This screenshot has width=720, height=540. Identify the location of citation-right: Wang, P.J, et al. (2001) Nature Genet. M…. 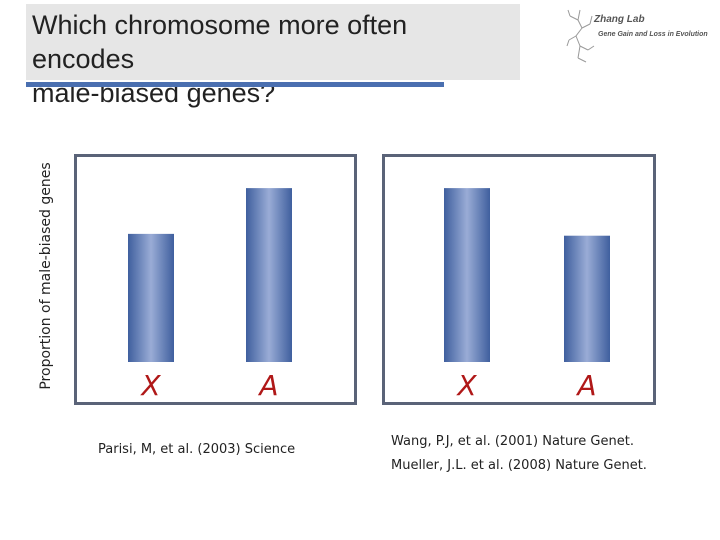
(519, 454).